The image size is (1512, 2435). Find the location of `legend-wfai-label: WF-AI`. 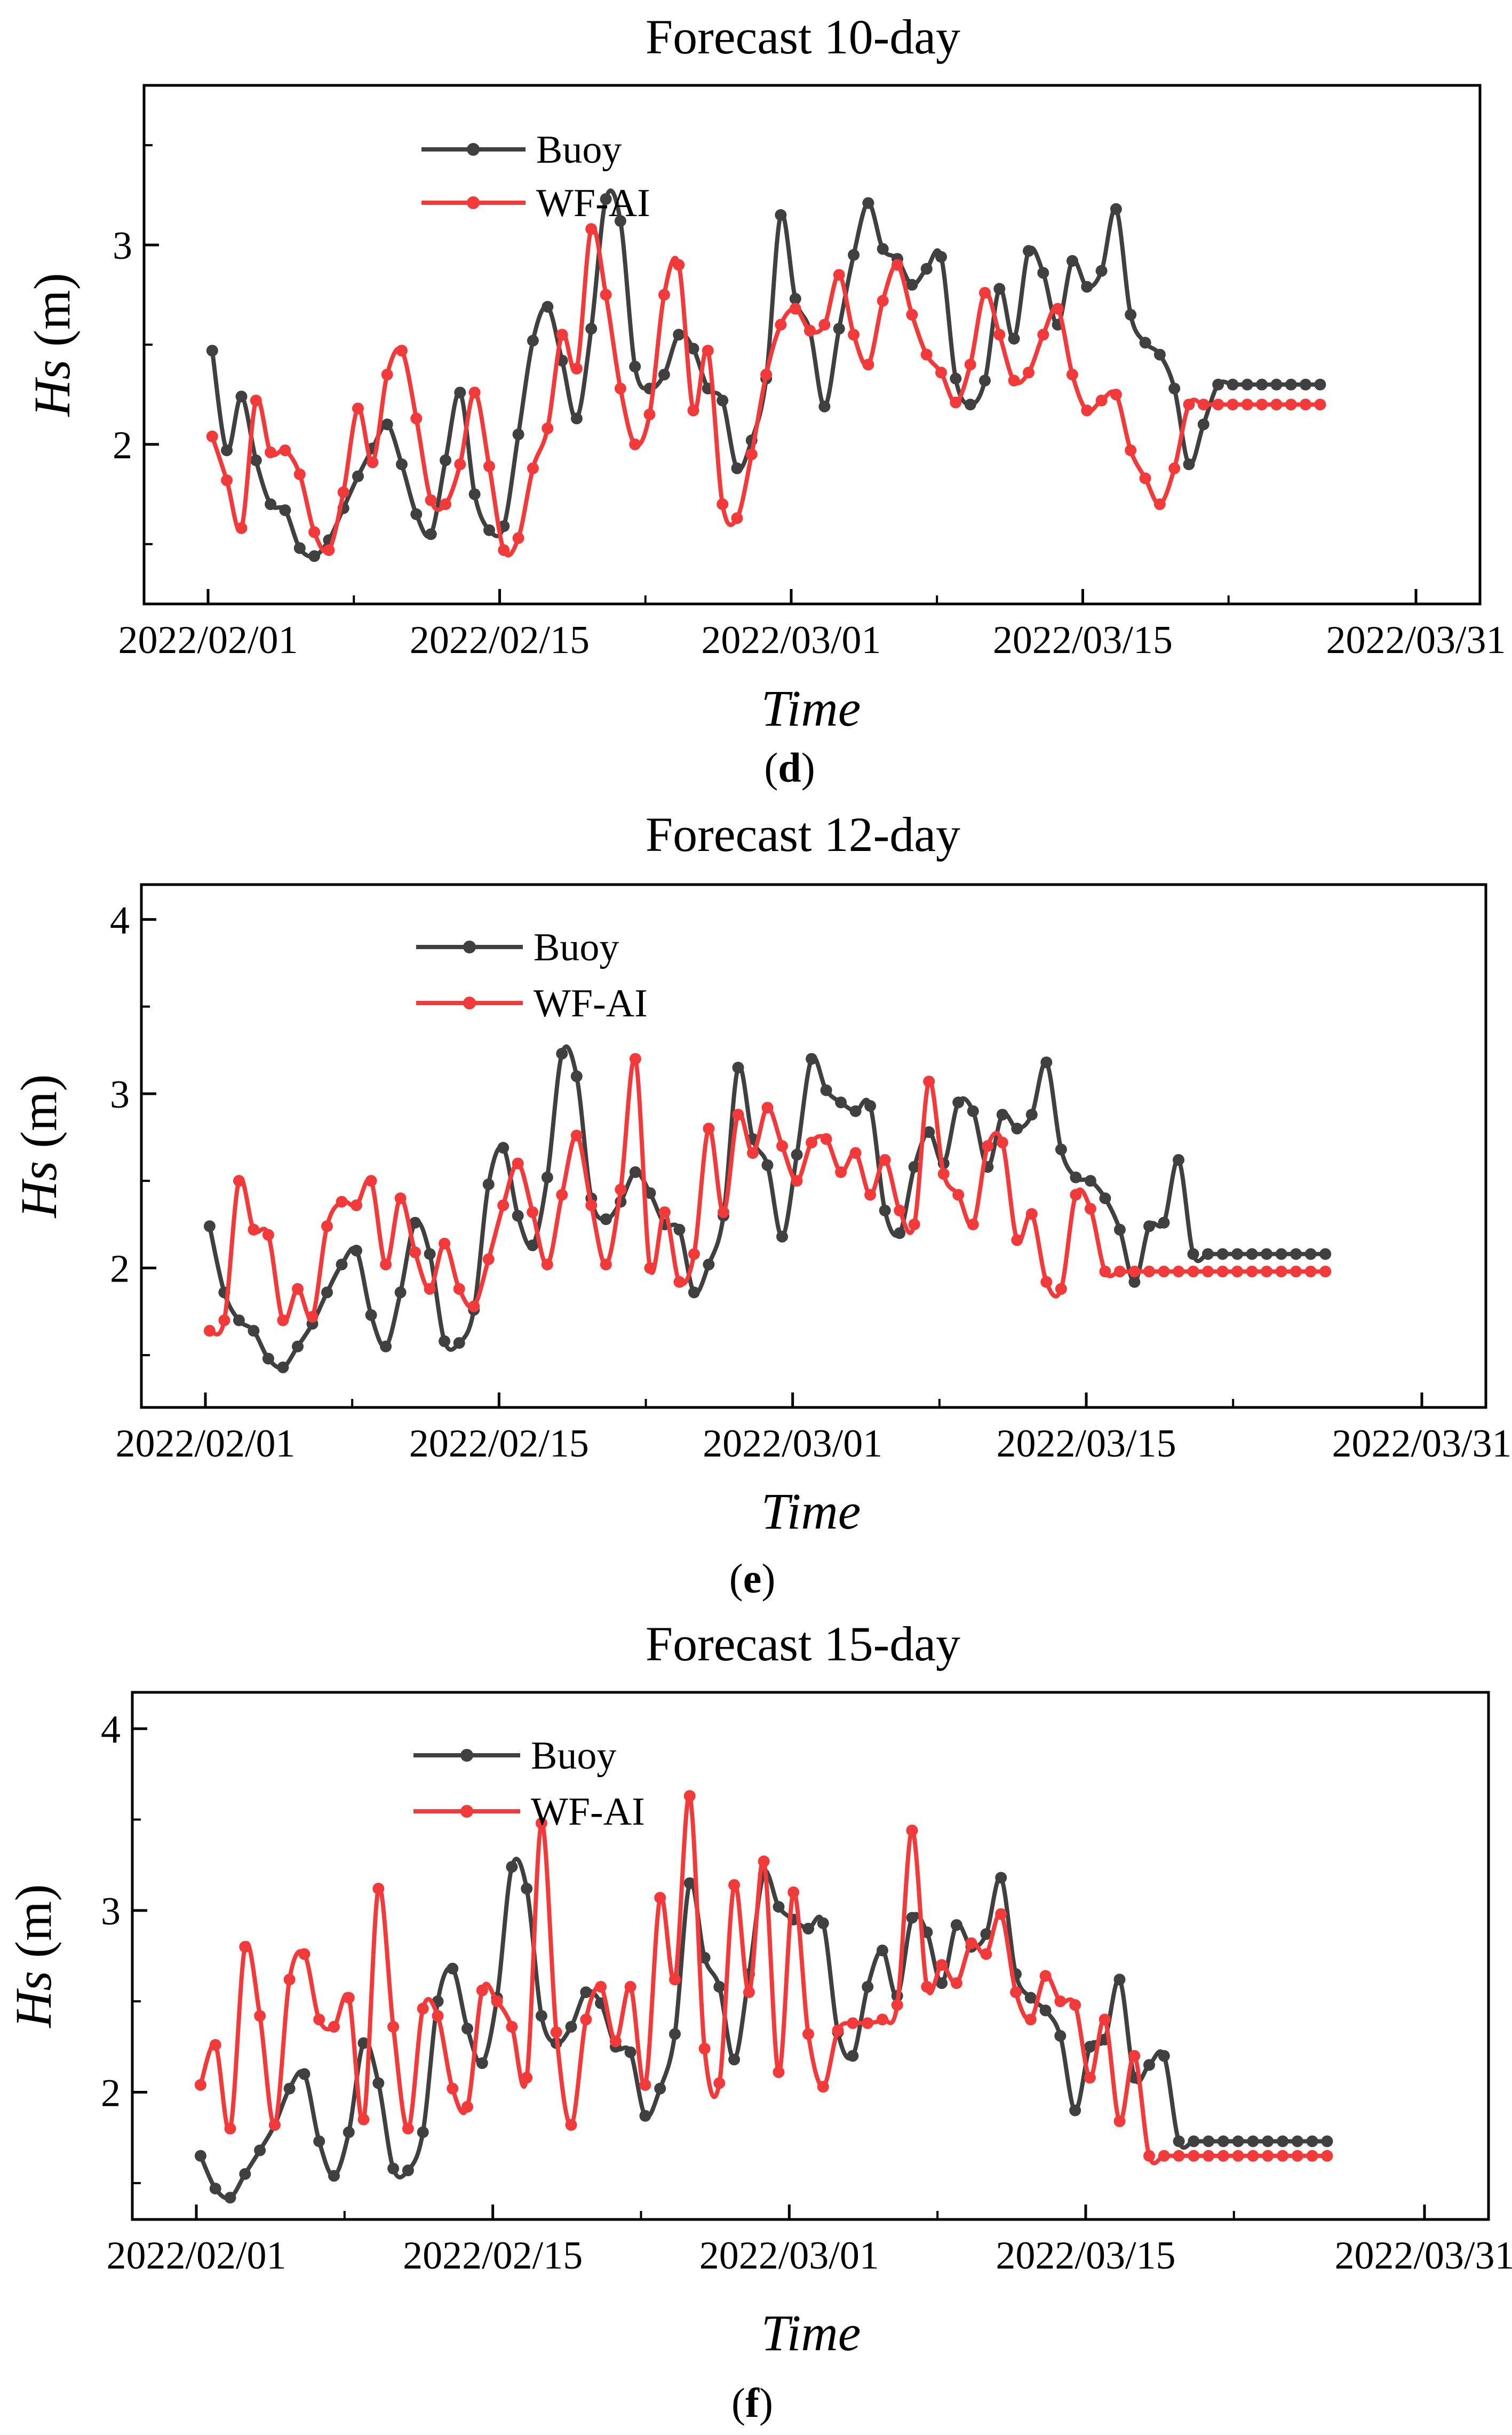

legend-wfai-label: WF-AI is located at coordinates (588, 1812).